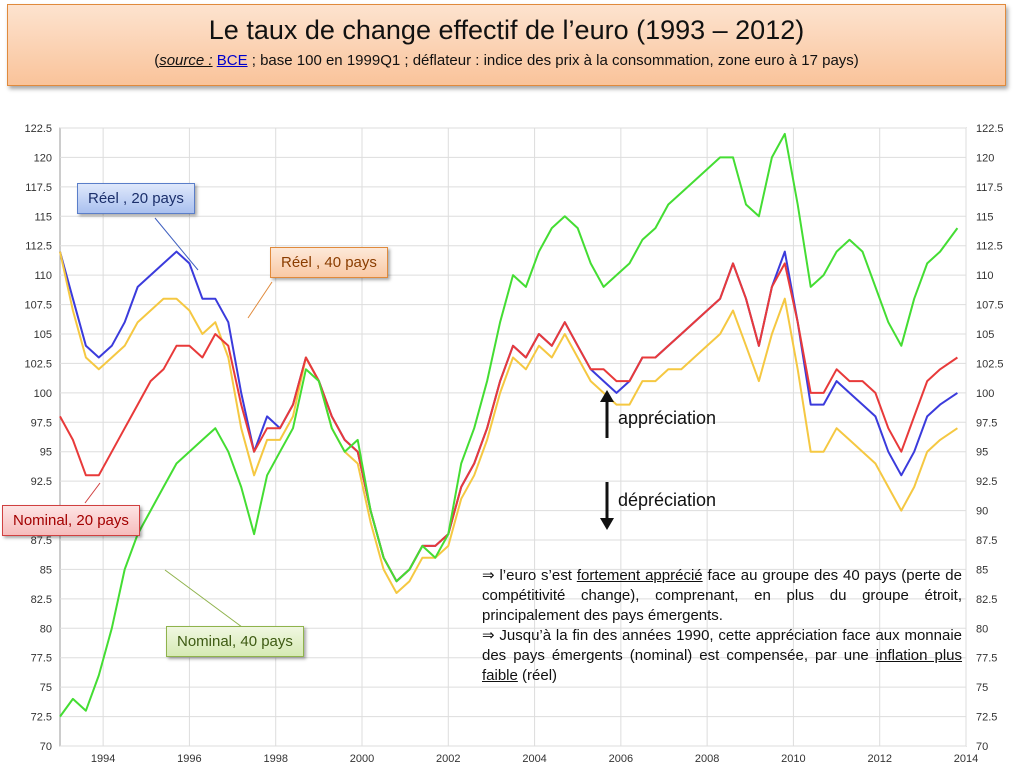 The height and width of the screenshot is (768, 1024). Describe the element at coordinates (189, 759) in the screenshot. I see `x-tick-label: 1996` at that location.